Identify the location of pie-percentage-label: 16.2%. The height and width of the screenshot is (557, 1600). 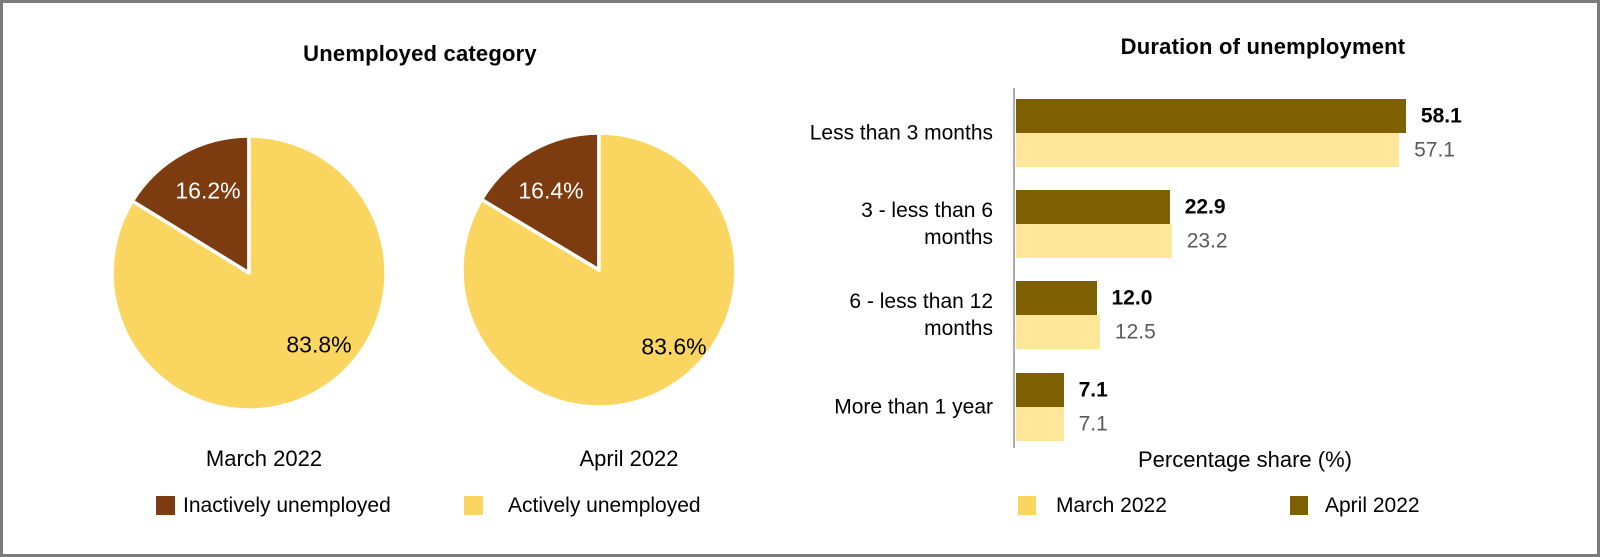
(208, 190).